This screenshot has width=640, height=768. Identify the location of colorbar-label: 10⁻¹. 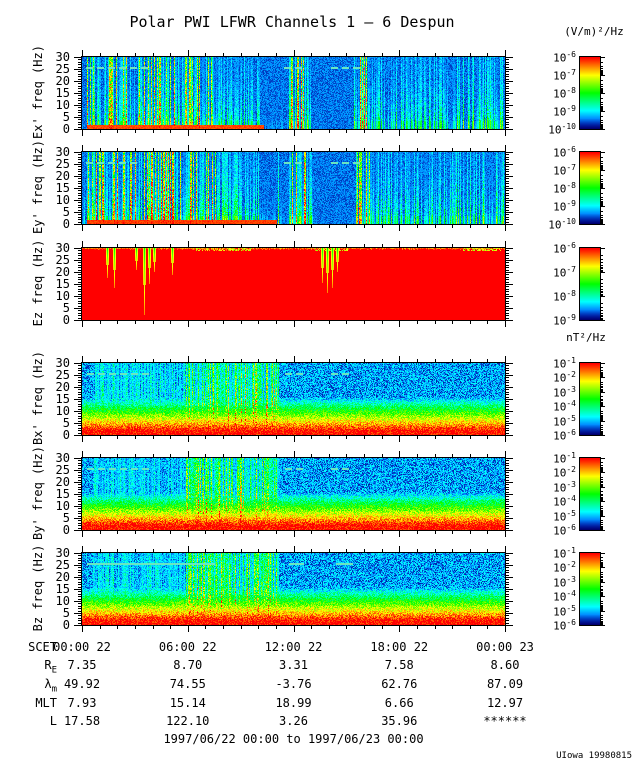
(564, 553).